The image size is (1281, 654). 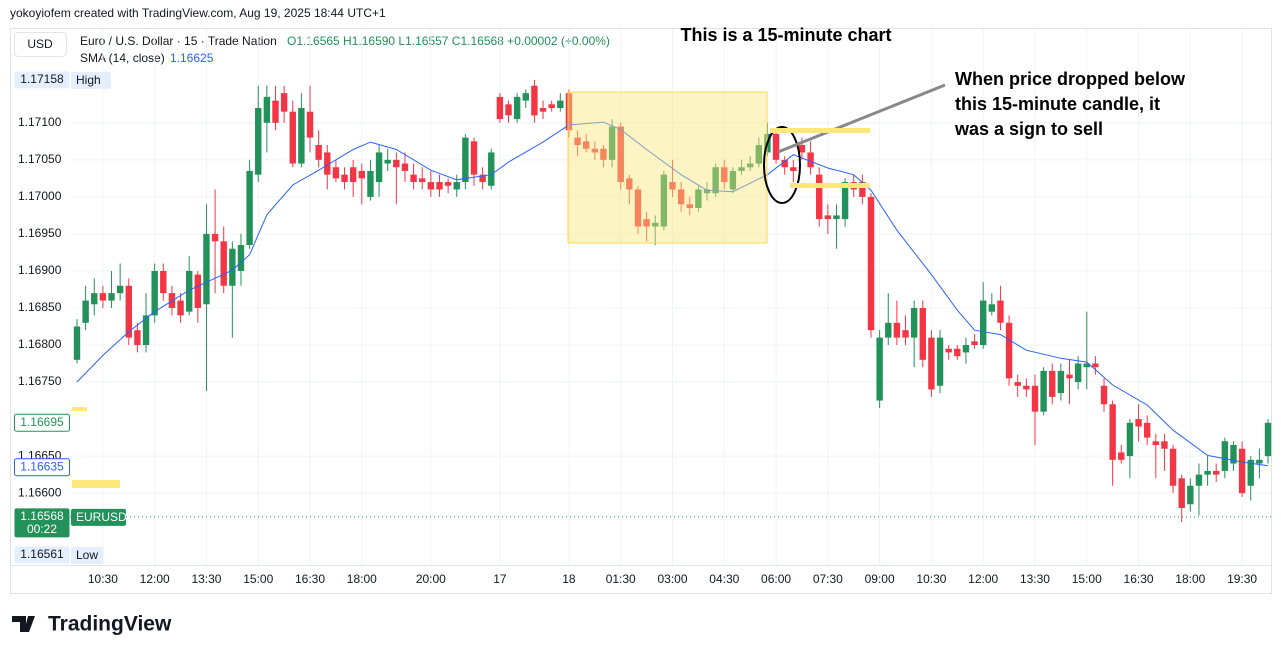 What do you see at coordinates (362, 579) in the screenshot?
I see `x-tick-label: 18:00` at bounding box center [362, 579].